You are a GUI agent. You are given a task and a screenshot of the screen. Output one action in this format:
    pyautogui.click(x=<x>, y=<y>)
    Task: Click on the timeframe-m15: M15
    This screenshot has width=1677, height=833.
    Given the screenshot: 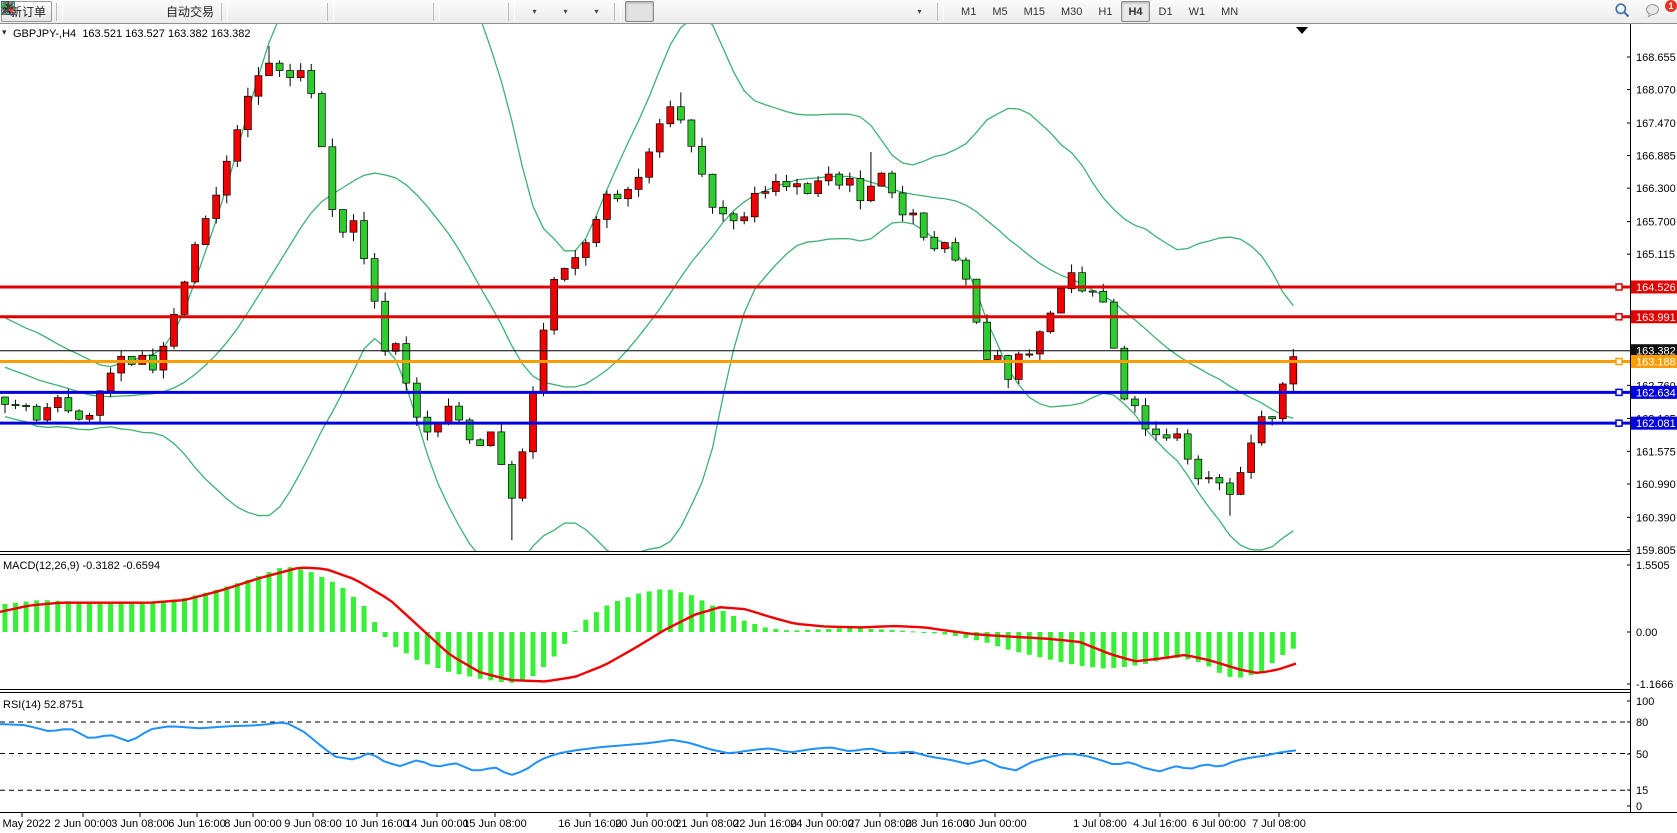 What is the action you would take?
    pyautogui.click(x=1034, y=11)
    